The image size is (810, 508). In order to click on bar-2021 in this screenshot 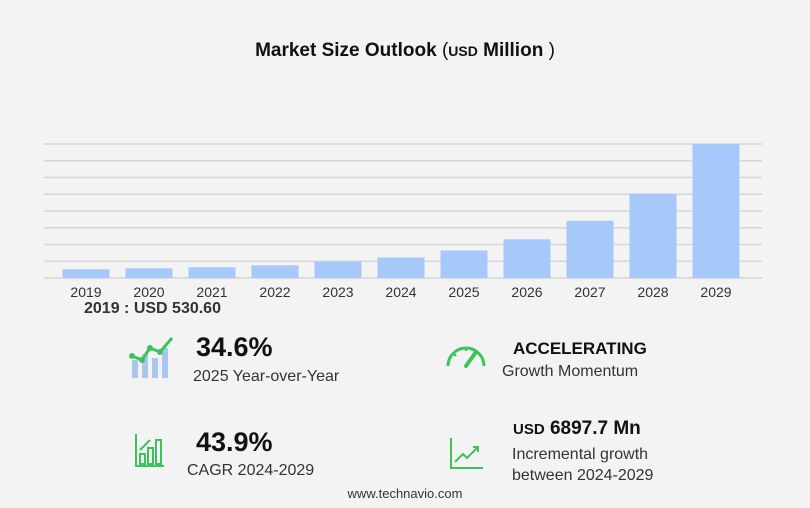, I will do `click(212, 272)`.